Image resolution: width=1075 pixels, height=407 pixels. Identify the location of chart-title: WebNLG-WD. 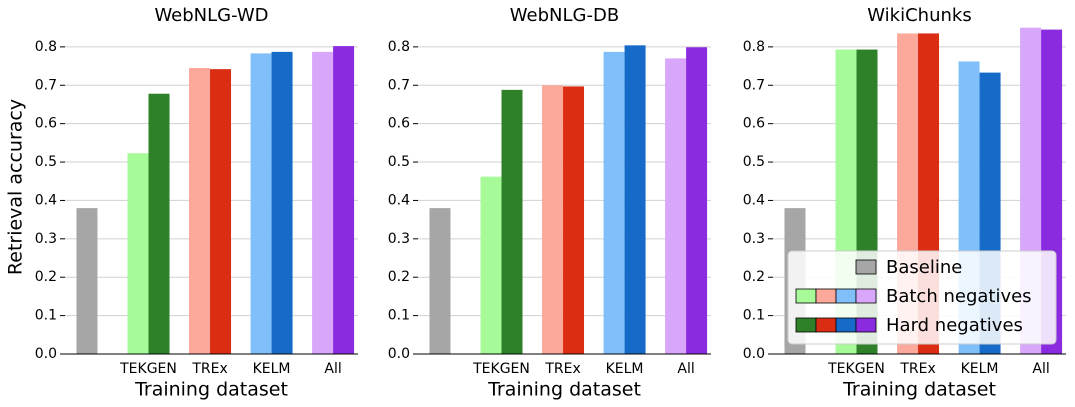
(211, 15).